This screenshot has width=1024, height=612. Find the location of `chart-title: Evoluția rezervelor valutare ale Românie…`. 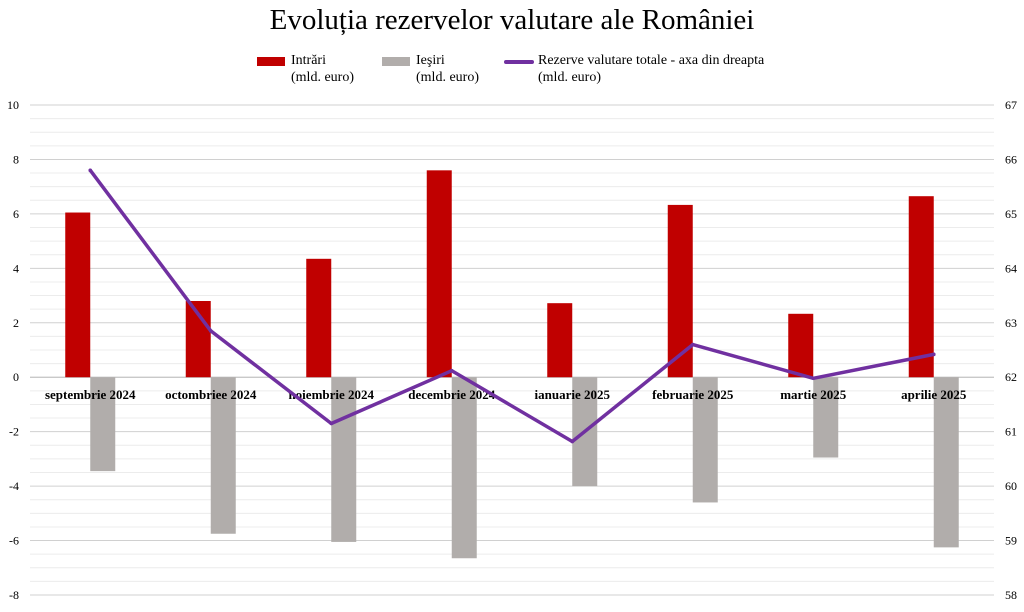

chart-title: Evoluția rezervelor valutare ale Românie… is located at coordinates (512, 20).